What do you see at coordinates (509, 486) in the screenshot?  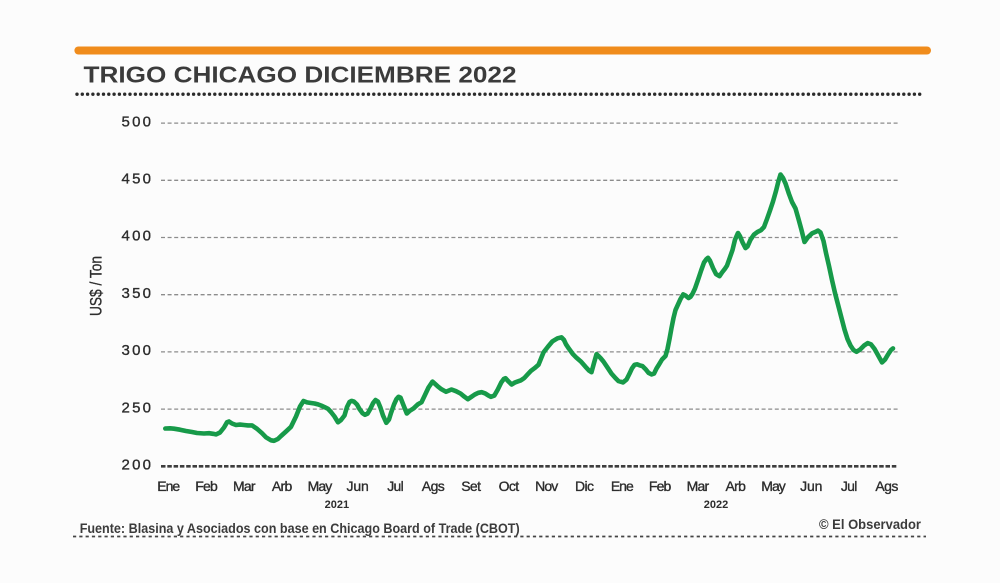 I see `svg-text: Oct` at bounding box center [509, 486].